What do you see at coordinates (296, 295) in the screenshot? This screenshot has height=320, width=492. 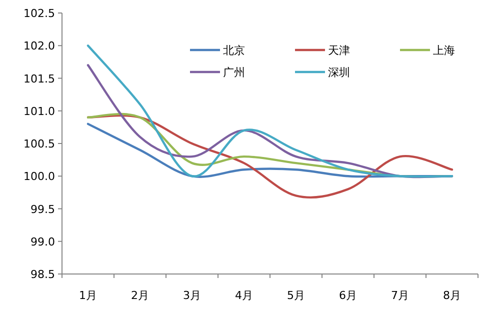 I see `x-tick-label: 5月` at bounding box center [296, 295].